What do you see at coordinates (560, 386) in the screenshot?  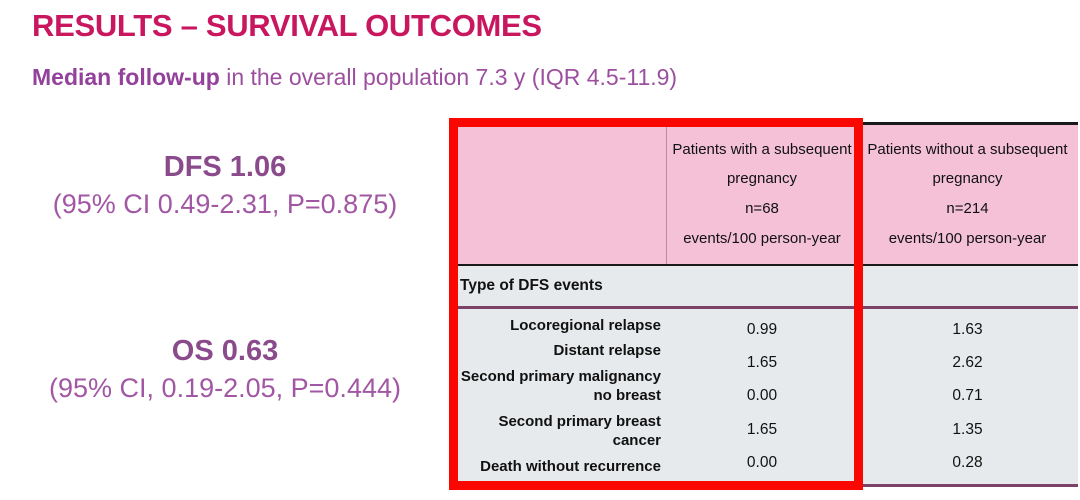 I see `row-label: Second primary malignancy no breast` at bounding box center [560, 386].